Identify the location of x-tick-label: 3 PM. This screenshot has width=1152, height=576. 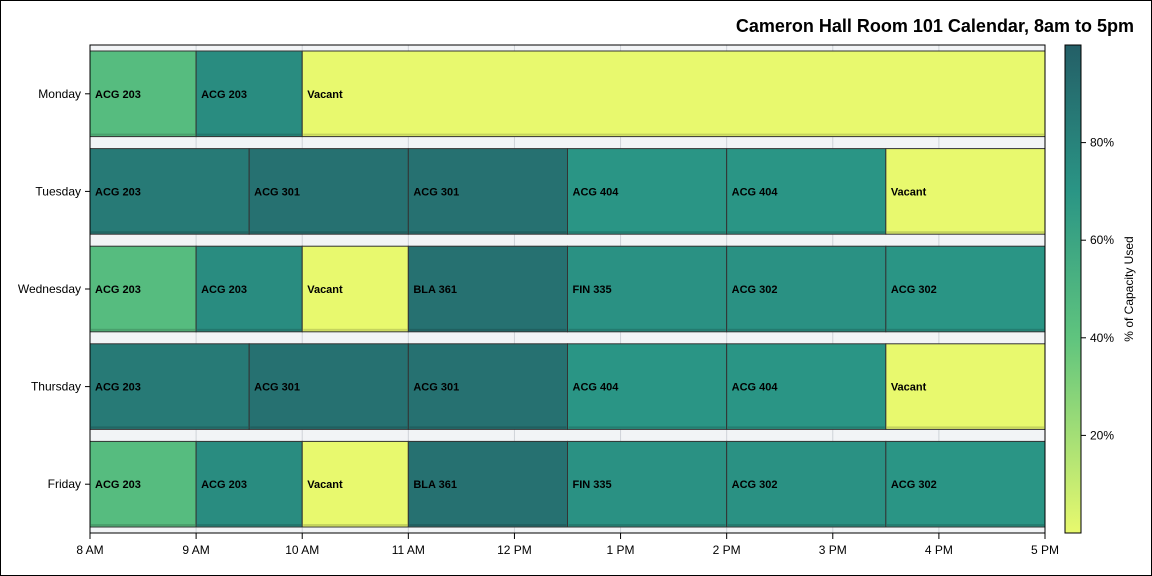
(833, 550).